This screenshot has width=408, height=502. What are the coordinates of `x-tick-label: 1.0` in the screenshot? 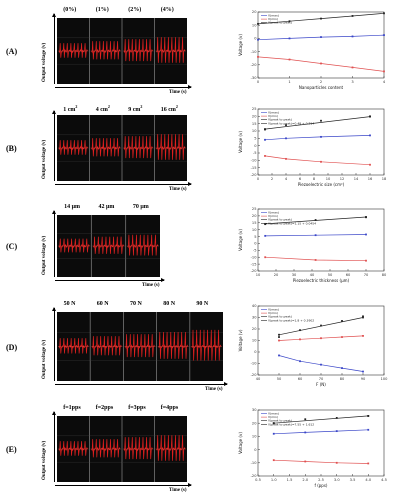 It's located at (274, 480).